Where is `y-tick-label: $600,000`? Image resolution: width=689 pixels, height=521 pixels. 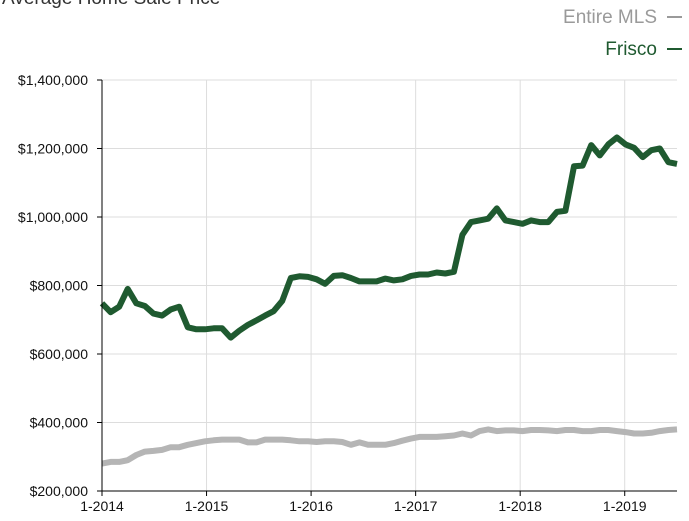
y-tick-label: $600,000 is located at coordinates (59, 354).